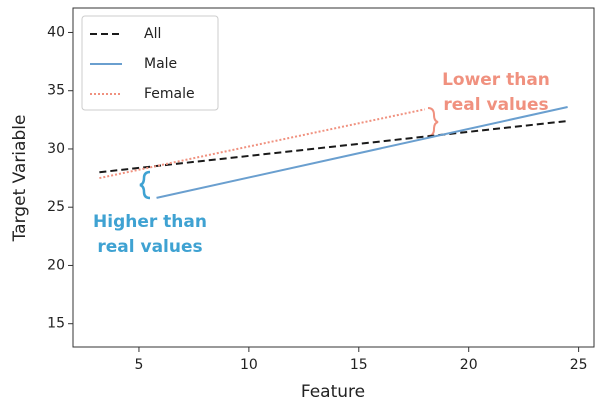  I want to click on y-tick-label: 40, so click(56, 32).